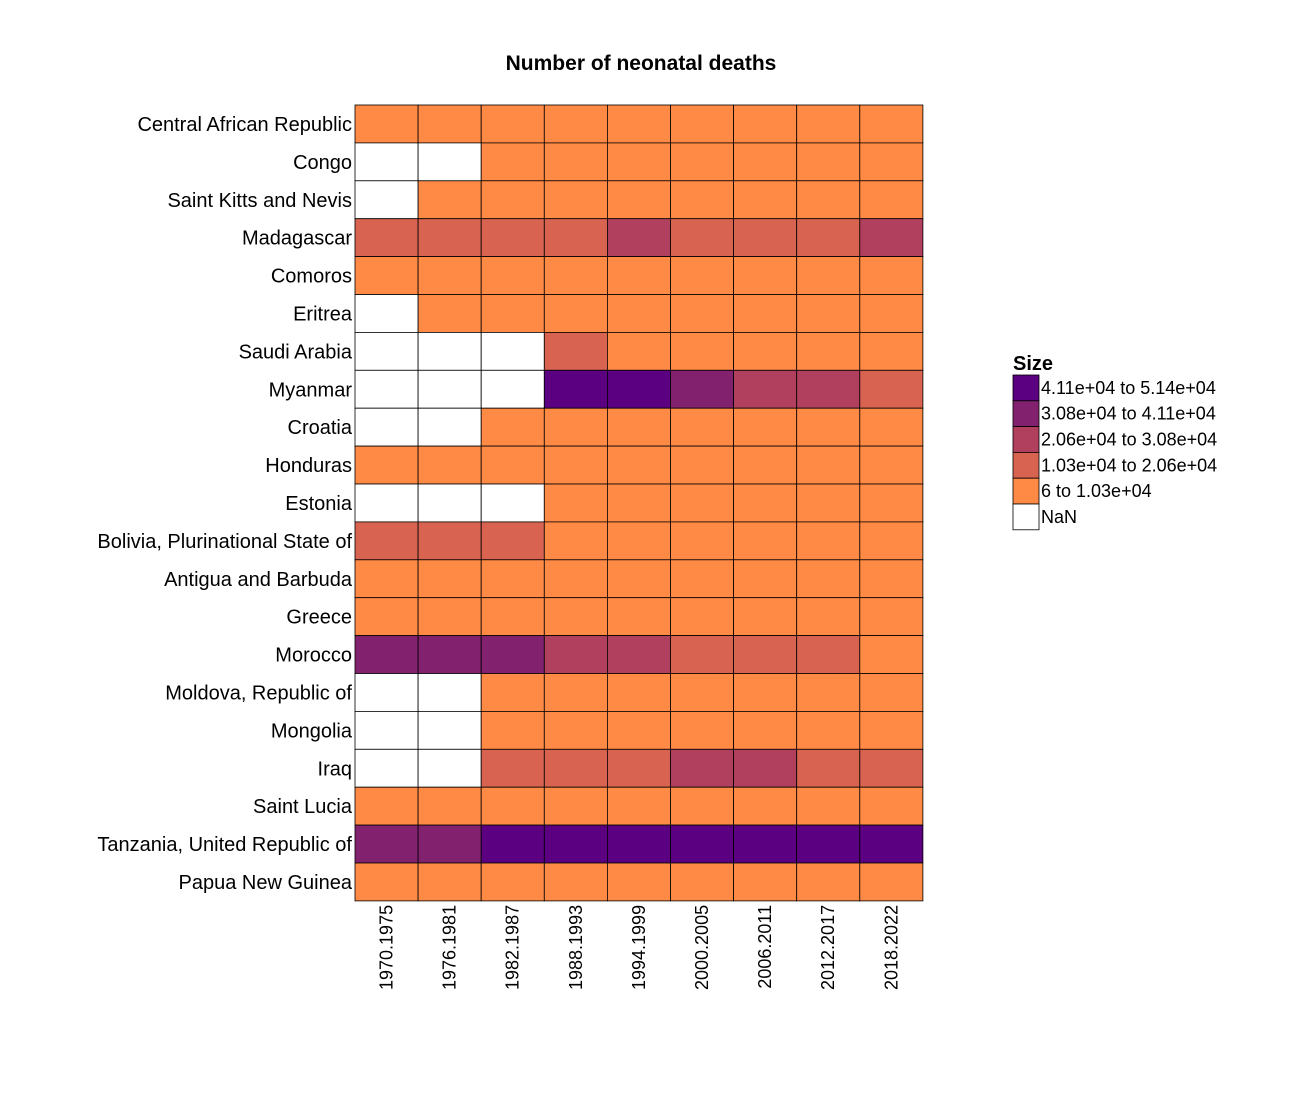  Describe the element at coordinates (450, 947) in the screenshot. I see `column-label: 1976.1981` at that location.